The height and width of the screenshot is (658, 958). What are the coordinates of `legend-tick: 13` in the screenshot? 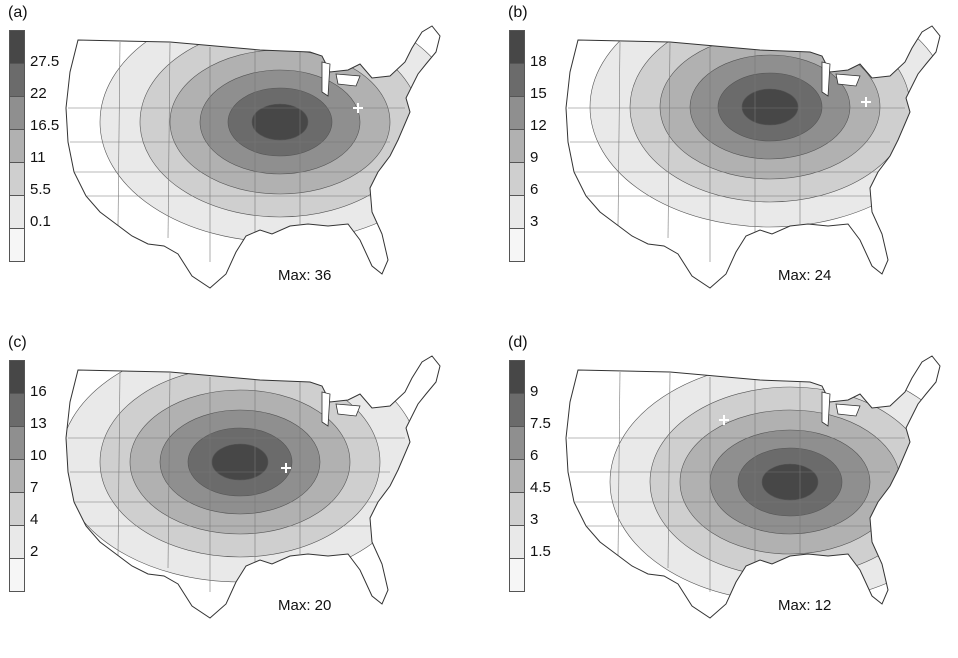 It's located at (38, 423).